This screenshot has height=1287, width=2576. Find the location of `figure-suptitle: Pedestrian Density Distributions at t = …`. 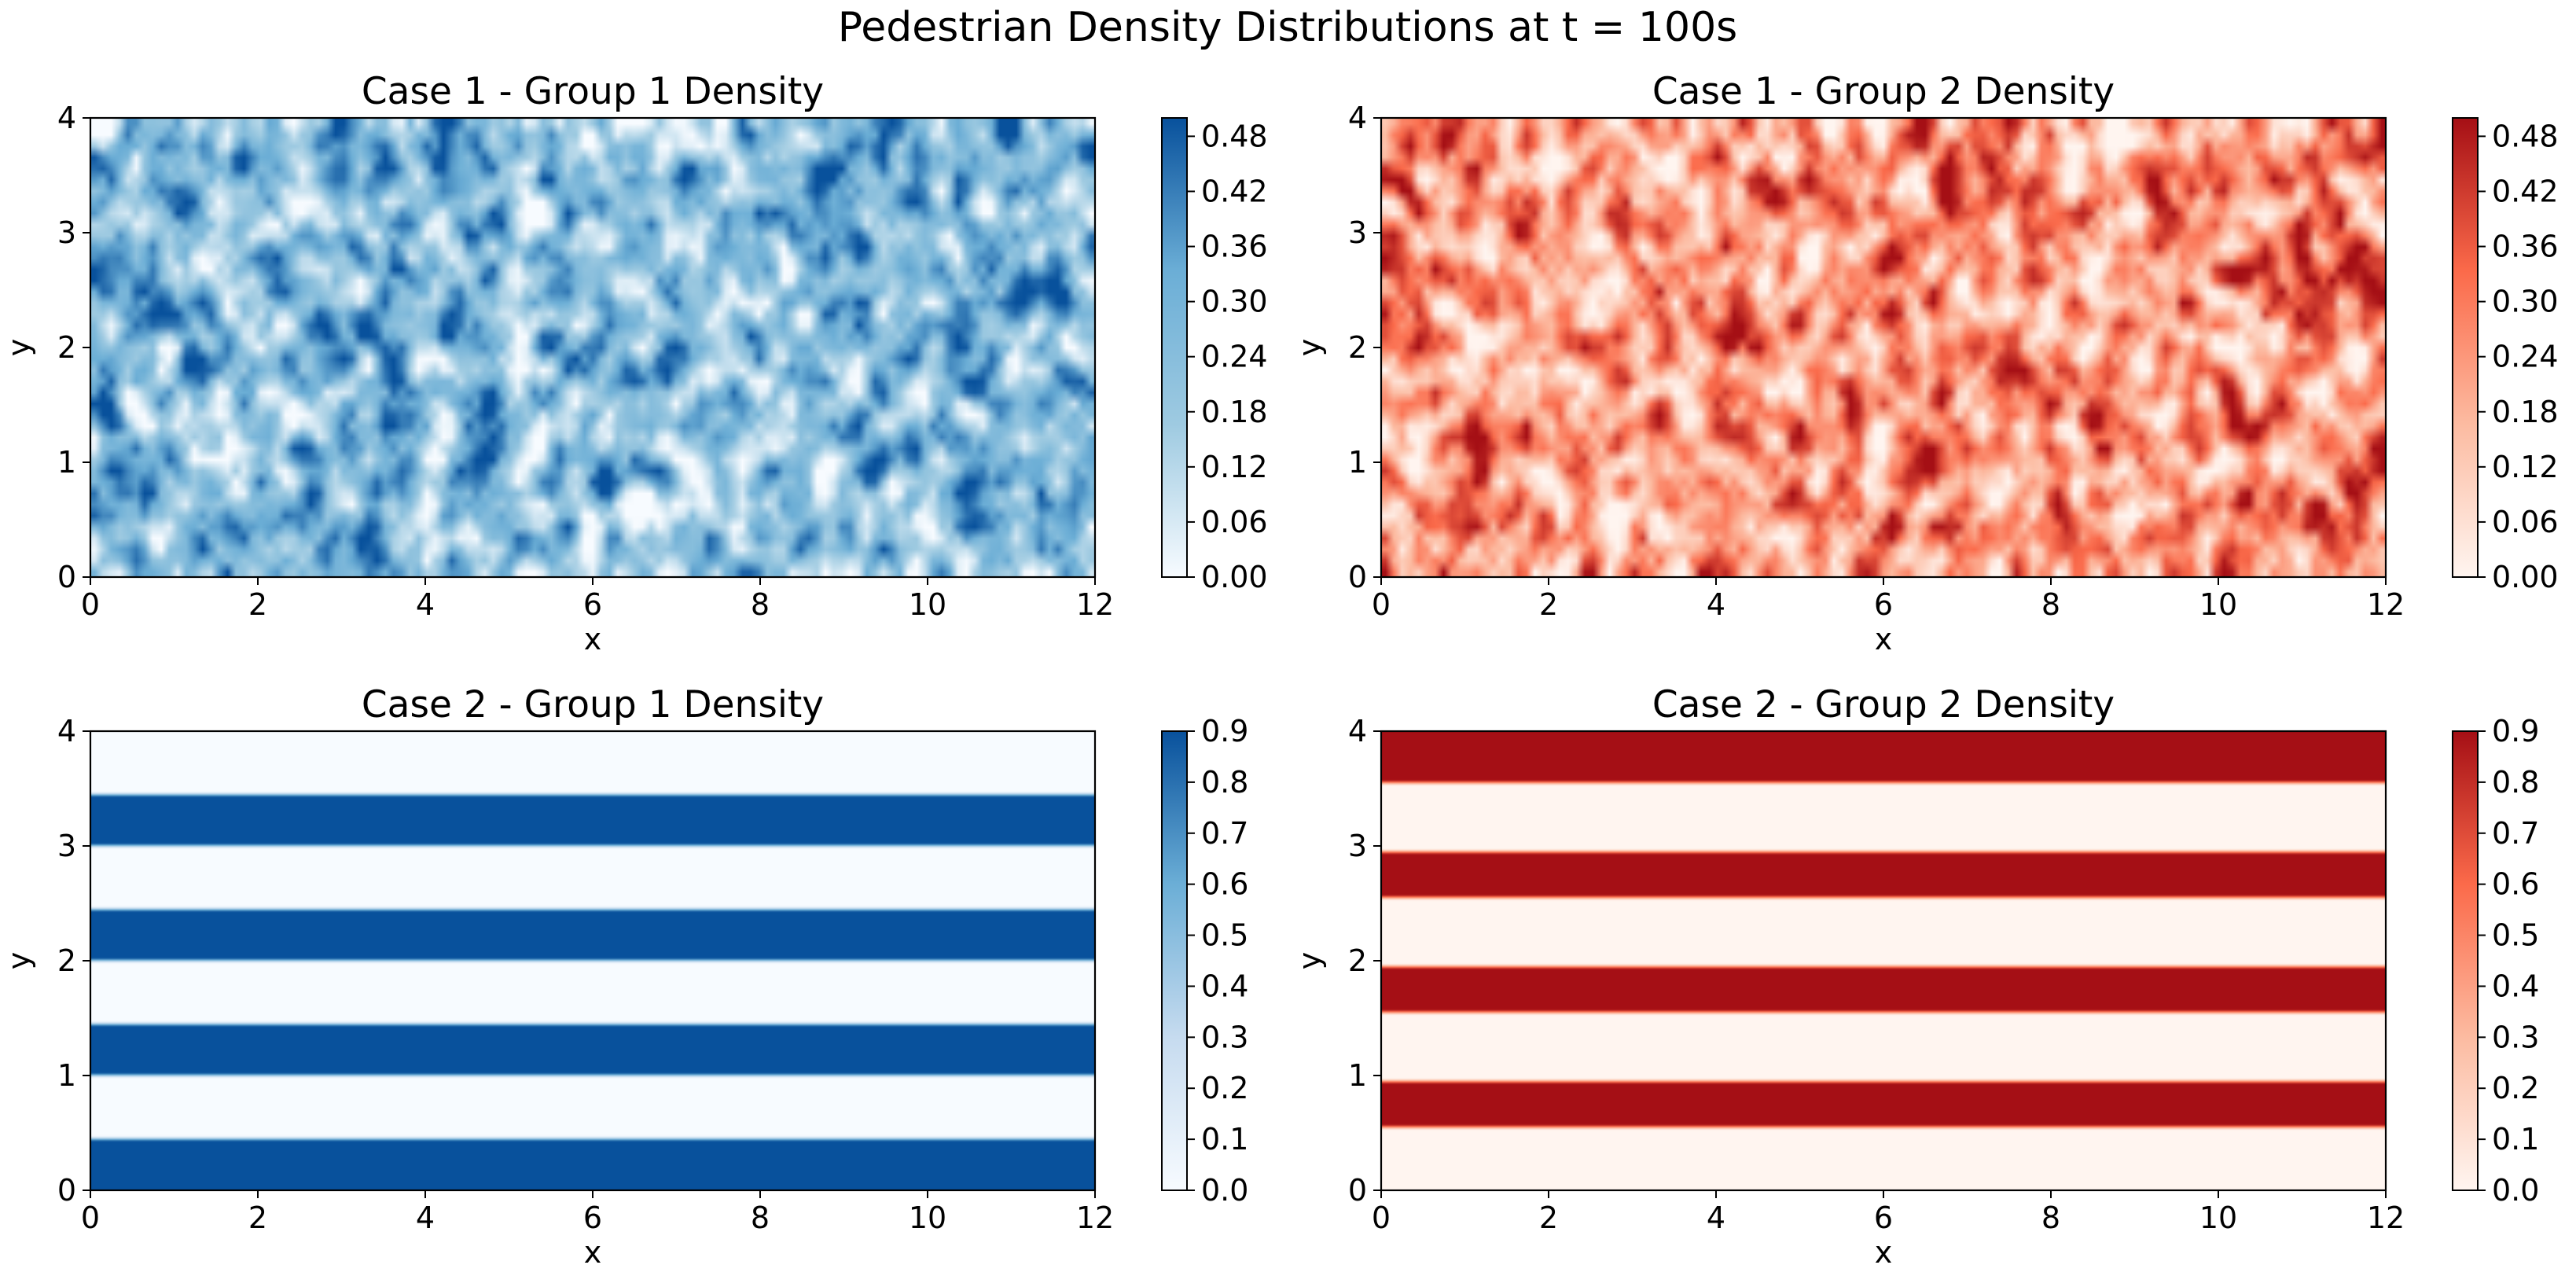

figure-suptitle: Pedestrian Density Distributions at t = … is located at coordinates (1288, 27).